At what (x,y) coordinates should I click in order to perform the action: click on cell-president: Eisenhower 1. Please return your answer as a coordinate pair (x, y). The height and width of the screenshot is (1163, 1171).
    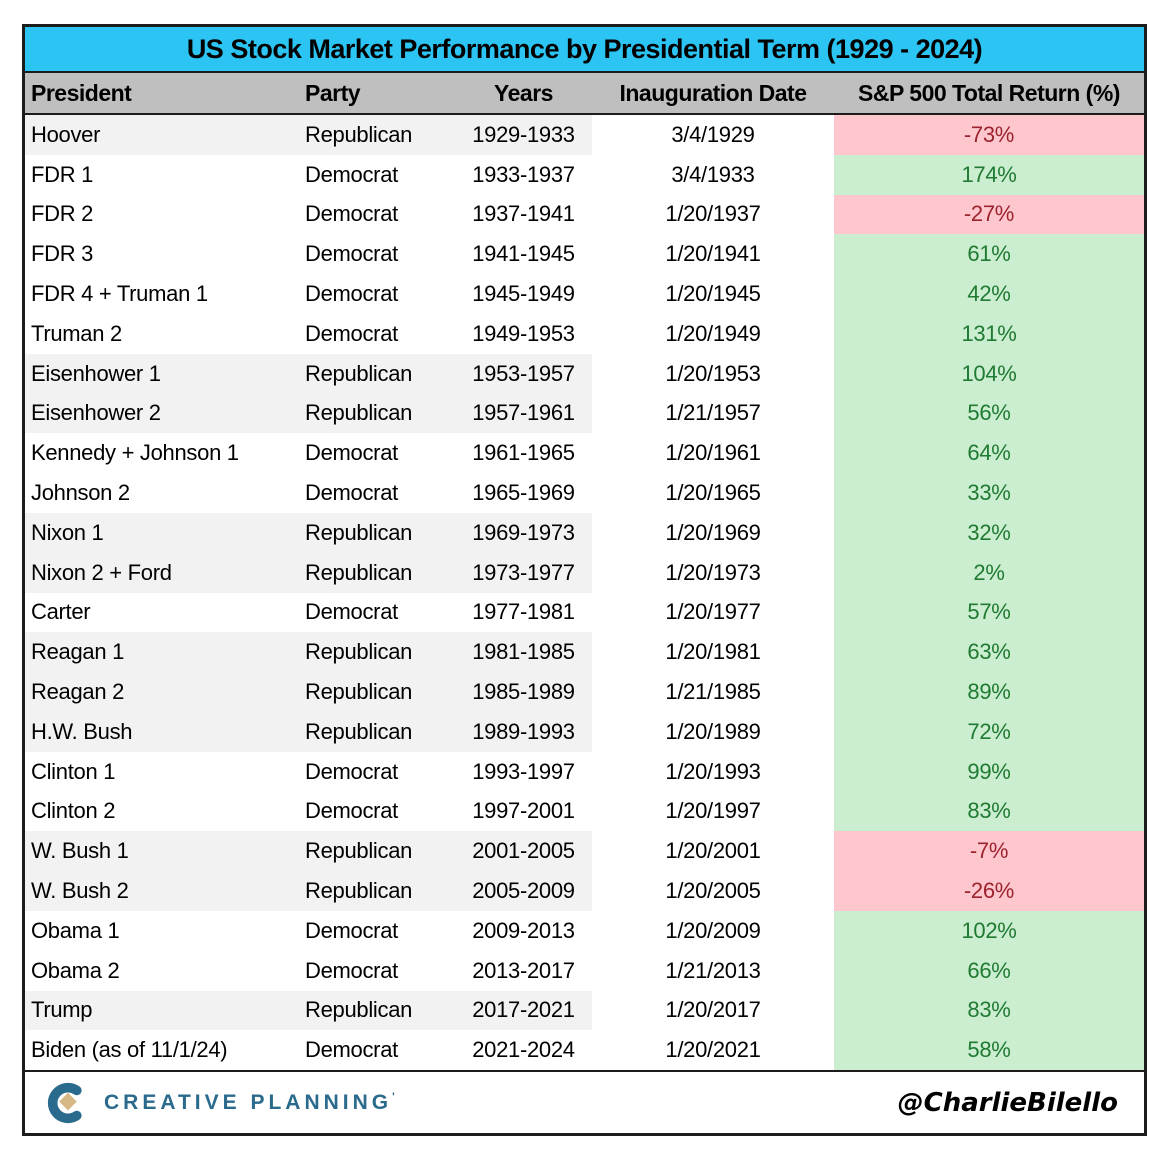
    Looking at the image, I should click on (165, 373).